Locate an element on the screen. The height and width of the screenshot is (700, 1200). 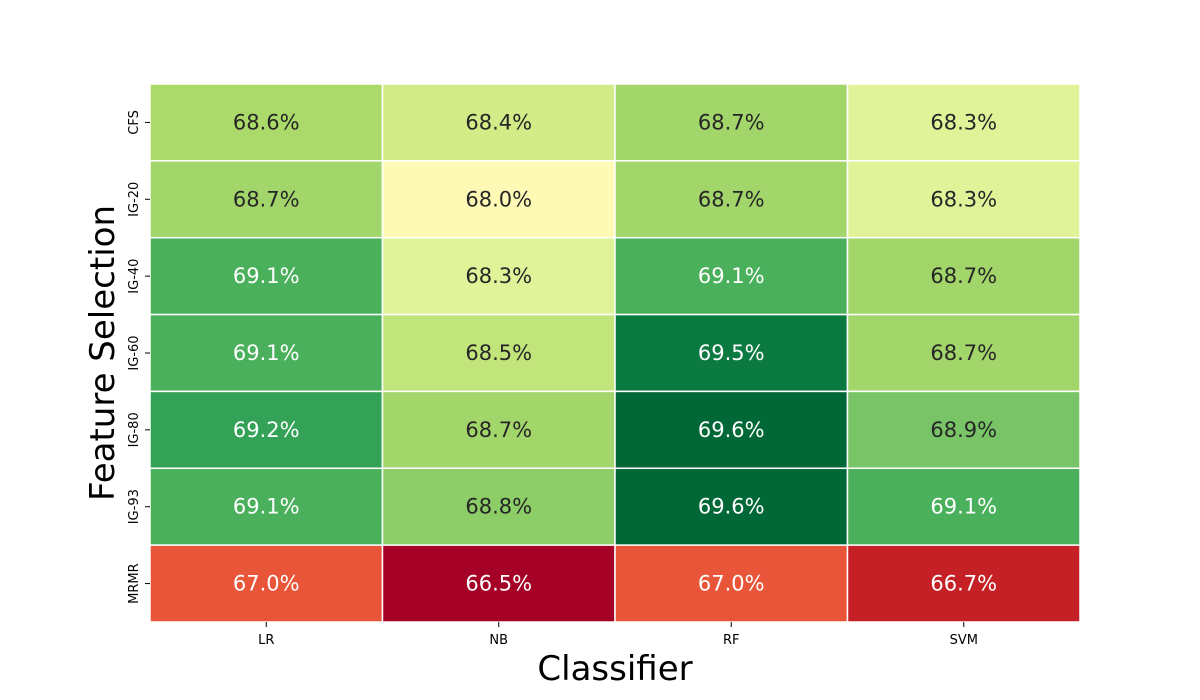
cell-value-label: 68.8% is located at coordinates (498, 507).